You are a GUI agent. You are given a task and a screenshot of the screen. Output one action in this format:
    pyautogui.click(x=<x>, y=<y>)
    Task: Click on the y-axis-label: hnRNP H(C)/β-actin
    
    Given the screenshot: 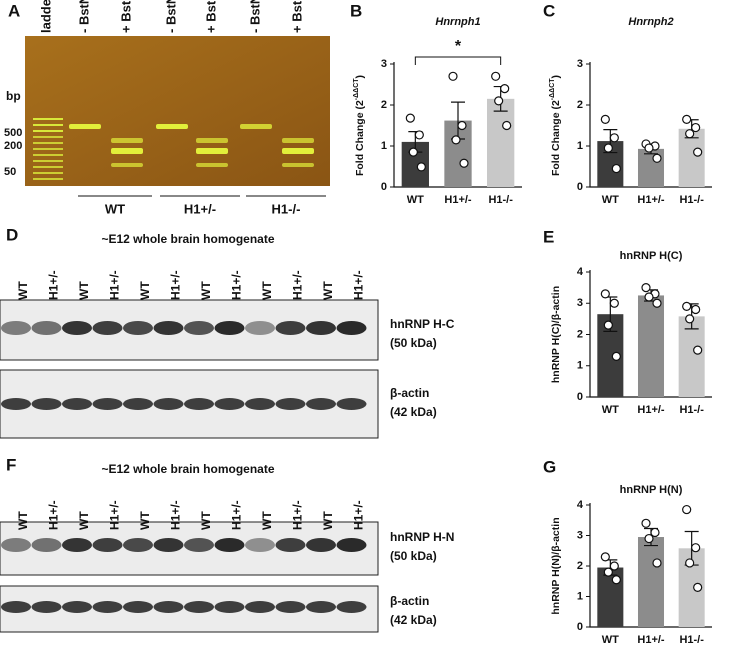 What is the action you would take?
    pyautogui.click(x=556, y=334)
    